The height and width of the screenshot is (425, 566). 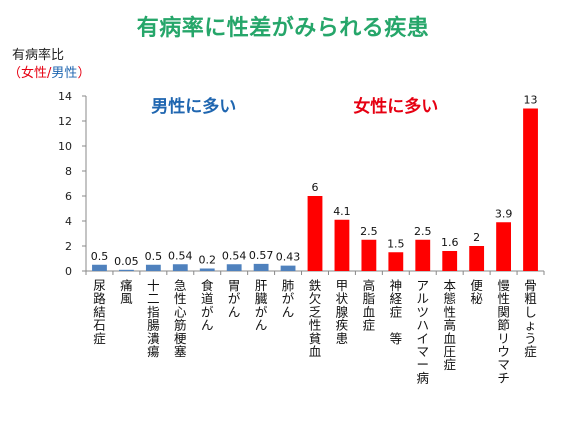 What do you see at coordinates (449, 298) in the screenshot?
I see `category-label-char: 態` at bounding box center [449, 298].